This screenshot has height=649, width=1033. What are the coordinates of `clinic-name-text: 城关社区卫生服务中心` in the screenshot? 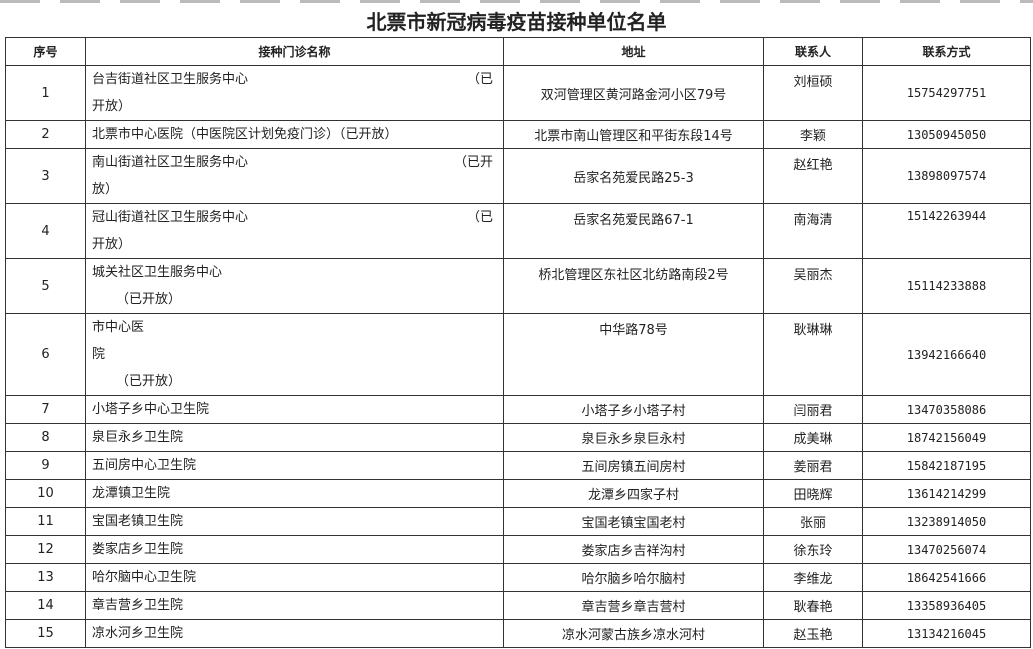 It's located at (157, 272).